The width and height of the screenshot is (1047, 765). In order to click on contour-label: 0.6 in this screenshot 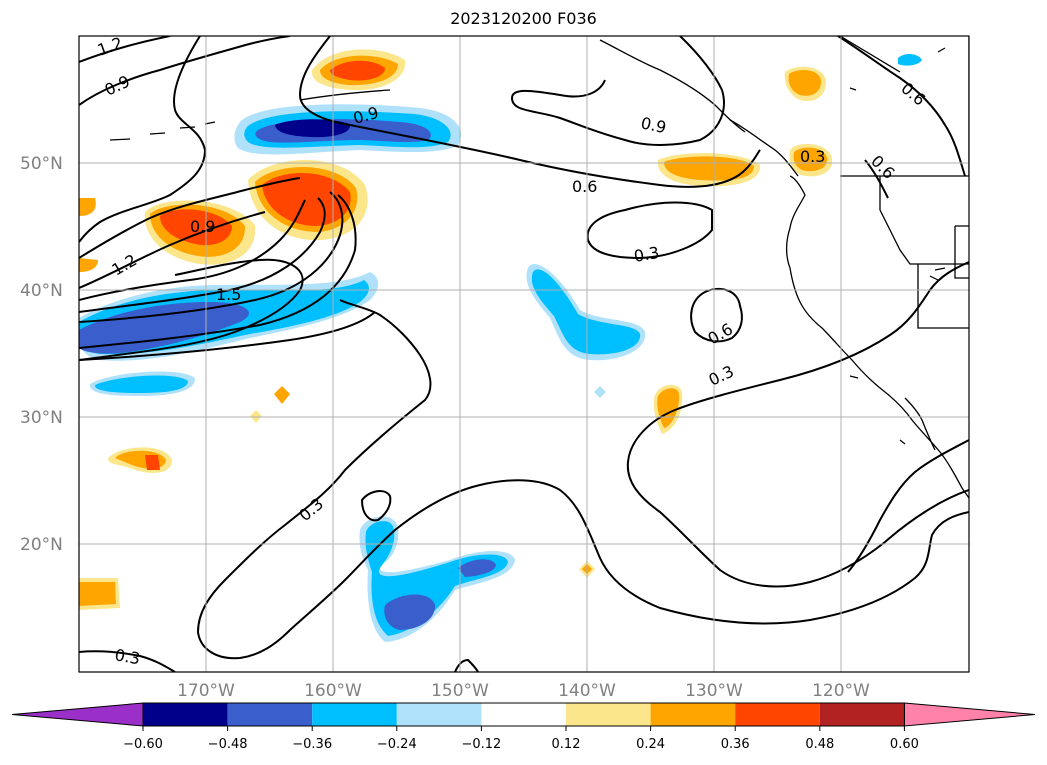, I will do `click(584, 186)`.